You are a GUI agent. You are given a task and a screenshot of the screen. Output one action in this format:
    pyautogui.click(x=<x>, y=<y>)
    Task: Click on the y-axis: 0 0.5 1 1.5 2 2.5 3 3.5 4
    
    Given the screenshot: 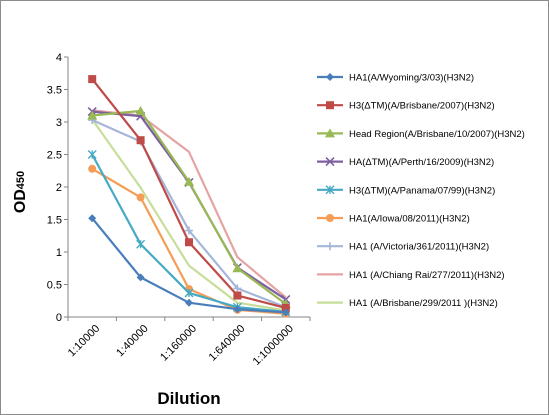 What is the action you would take?
    pyautogui.click(x=58, y=188)
    